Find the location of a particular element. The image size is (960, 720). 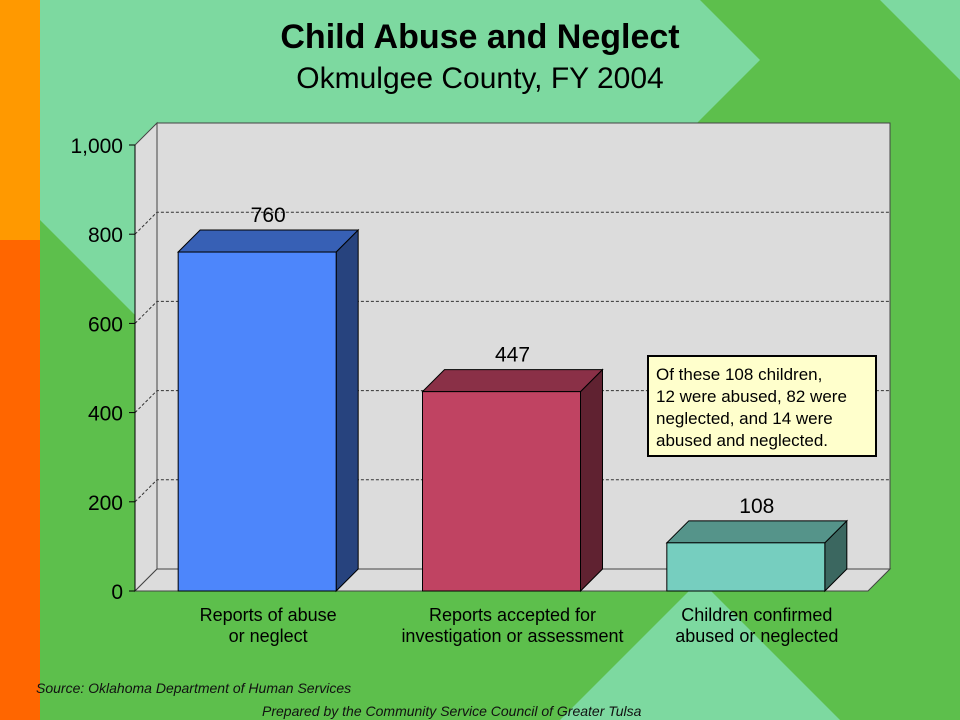

annotation-text: Of these 108 children, is located at coordinates (739, 374).